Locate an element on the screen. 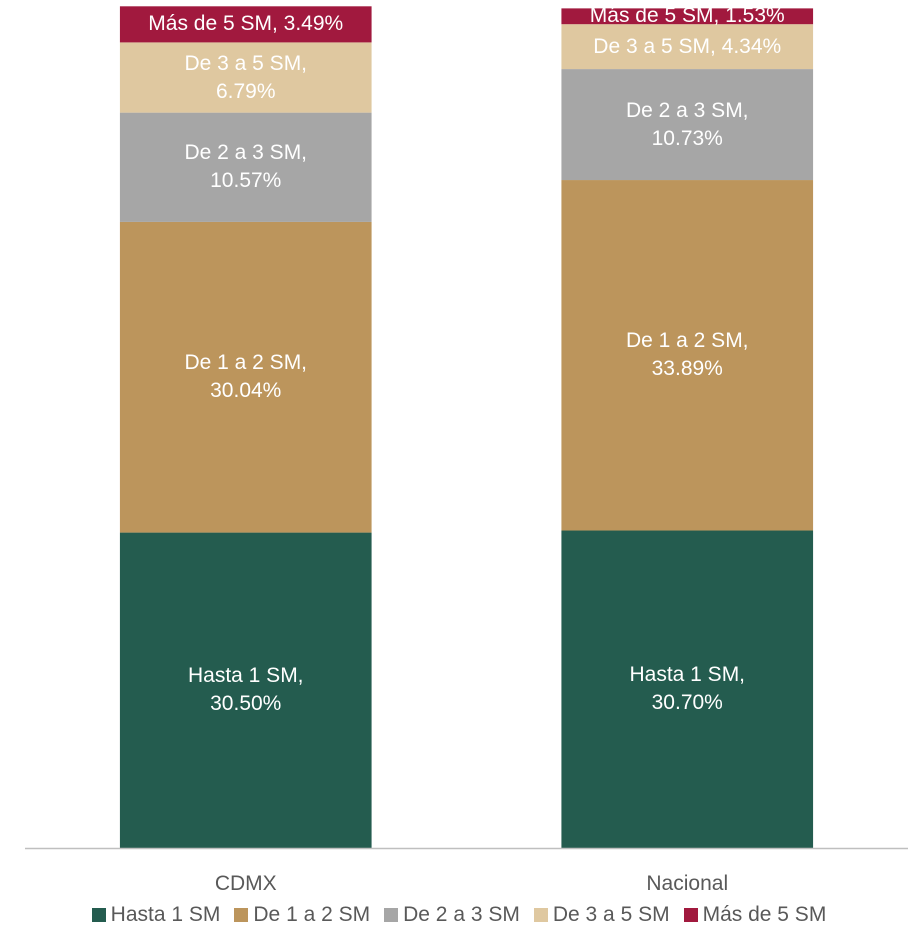 This screenshot has width=918, height=933. legend-label: De 2 a 3 SM is located at coordinates (461, 914).